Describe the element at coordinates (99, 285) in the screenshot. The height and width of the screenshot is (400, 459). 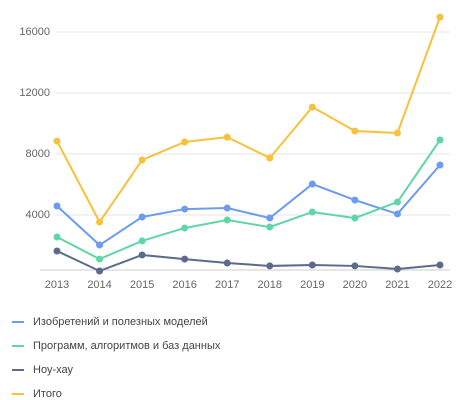
I see `x-tick-label: 2014` at that location.